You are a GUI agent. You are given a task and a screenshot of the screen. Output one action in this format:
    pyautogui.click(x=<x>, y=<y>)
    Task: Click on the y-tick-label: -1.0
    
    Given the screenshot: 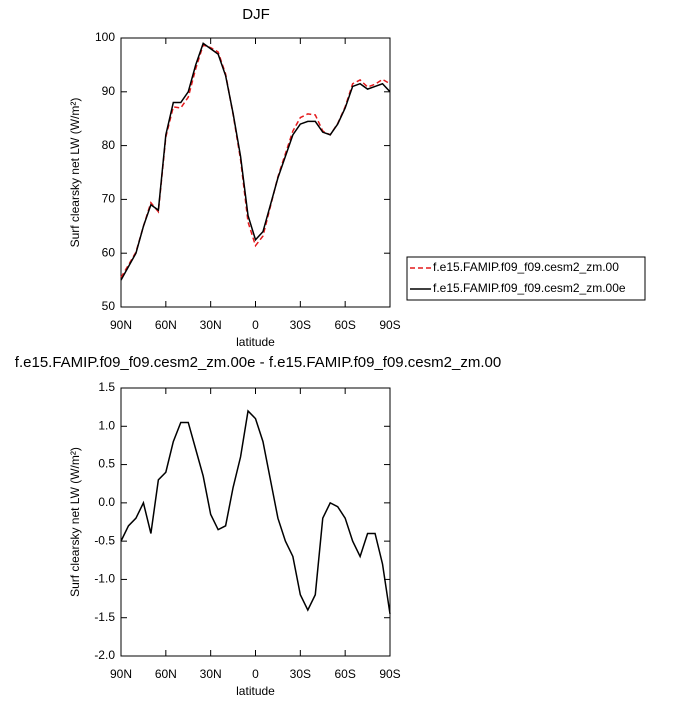 What is the action you would take?
    pyautogui.click(x=104, y=579)
    